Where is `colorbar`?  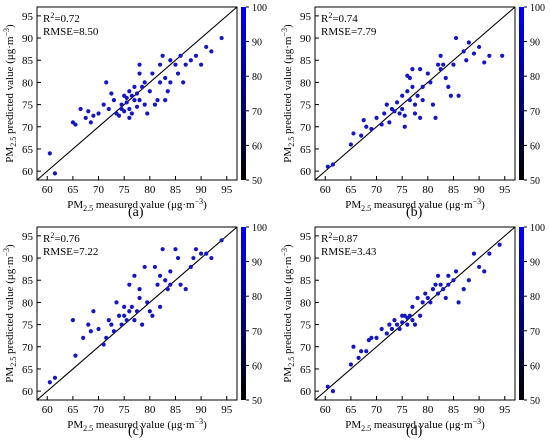 colorbar is located at coordinates (521, 93).